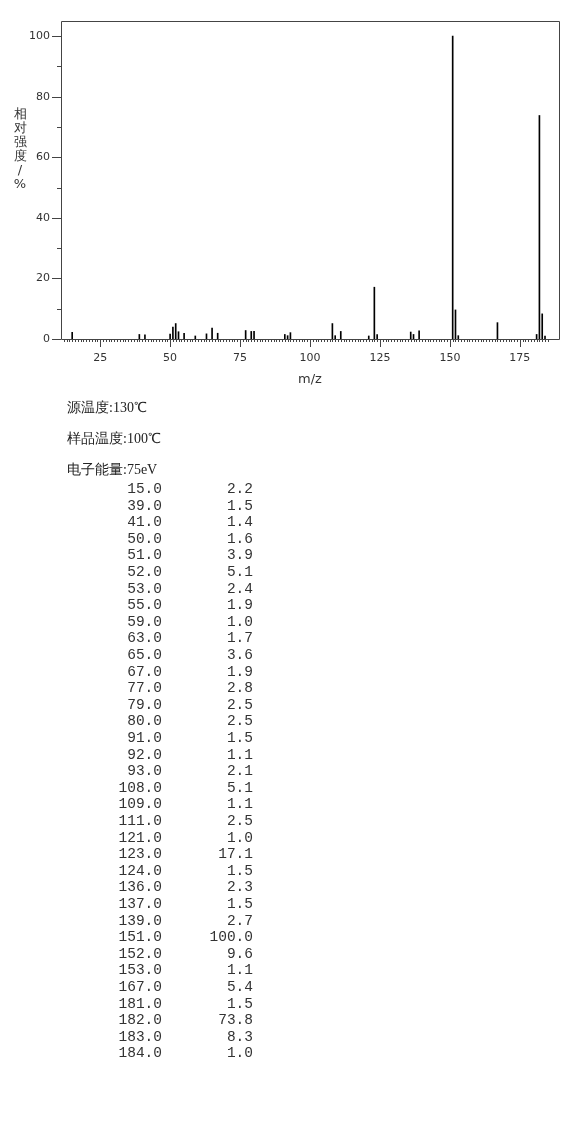  What do you see at coordinates (144, 639) in the screenshot?
I see `text: 63.0` at bounding box center [144, 639].